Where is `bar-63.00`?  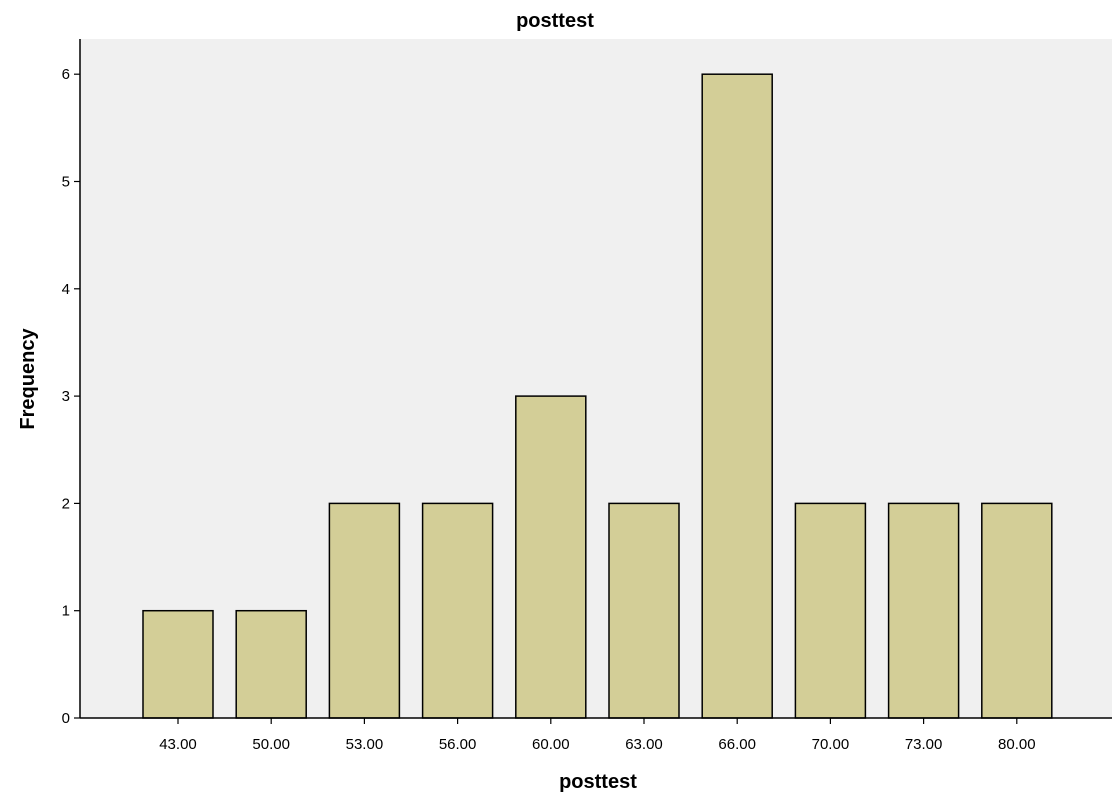
bar-63.00 is located at coordinates (644, 610).